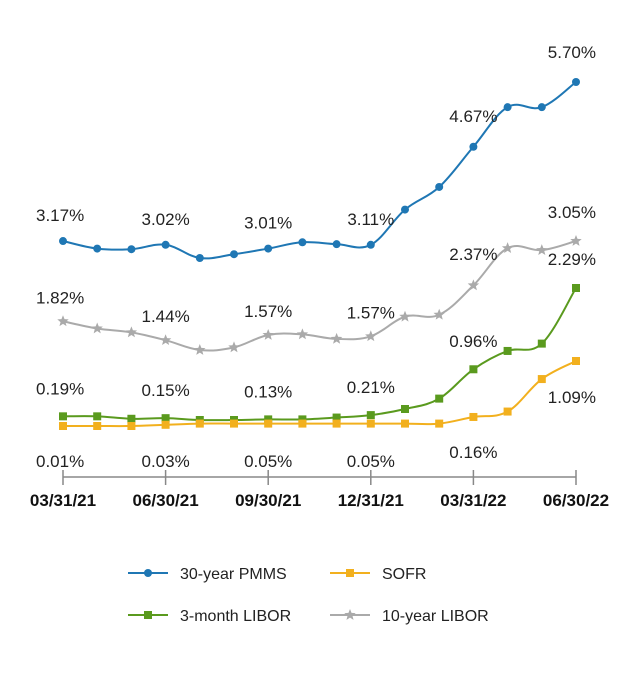  I want to click on 10-year-libor-point-10, so click(405, 316).